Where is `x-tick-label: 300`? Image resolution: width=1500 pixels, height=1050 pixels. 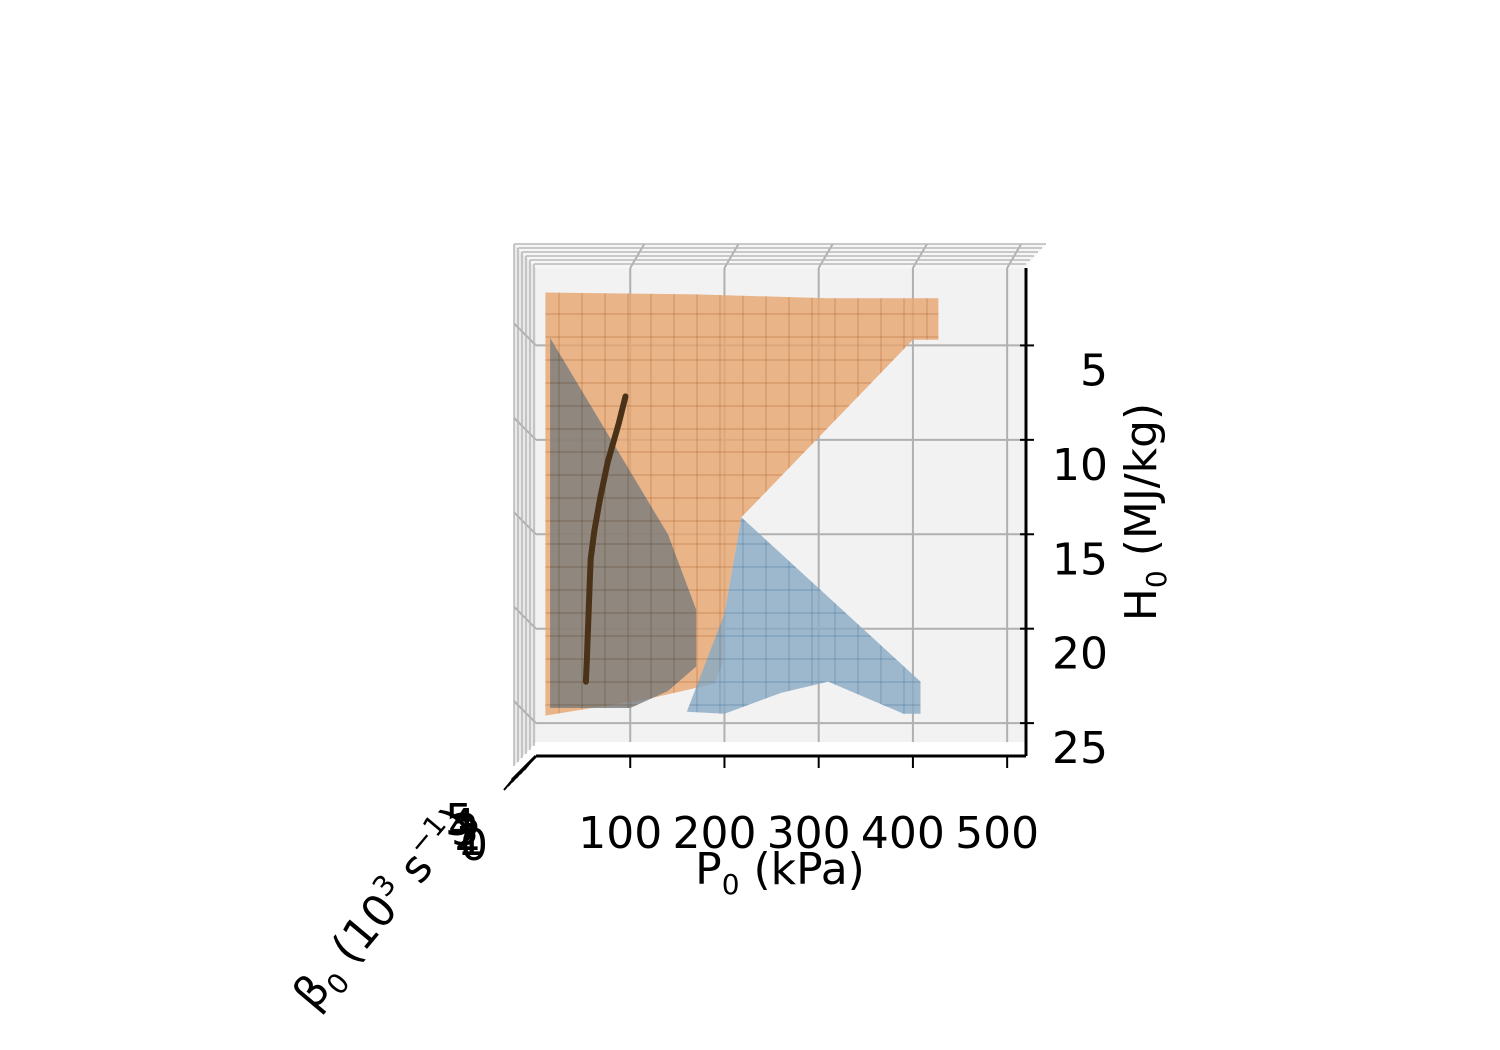
x-tick-label: 300 is located at coordinates (809, 833).